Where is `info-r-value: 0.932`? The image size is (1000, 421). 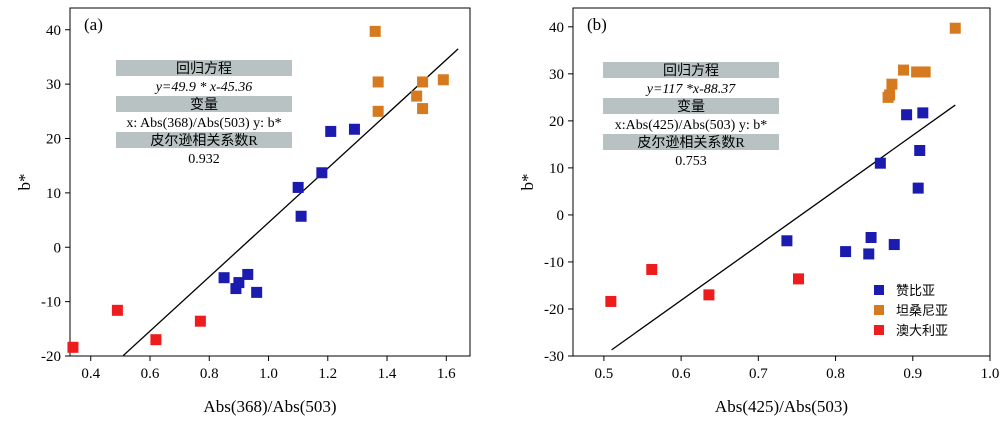 info-r-value: 0.932 is located at coordinates (204, 159).